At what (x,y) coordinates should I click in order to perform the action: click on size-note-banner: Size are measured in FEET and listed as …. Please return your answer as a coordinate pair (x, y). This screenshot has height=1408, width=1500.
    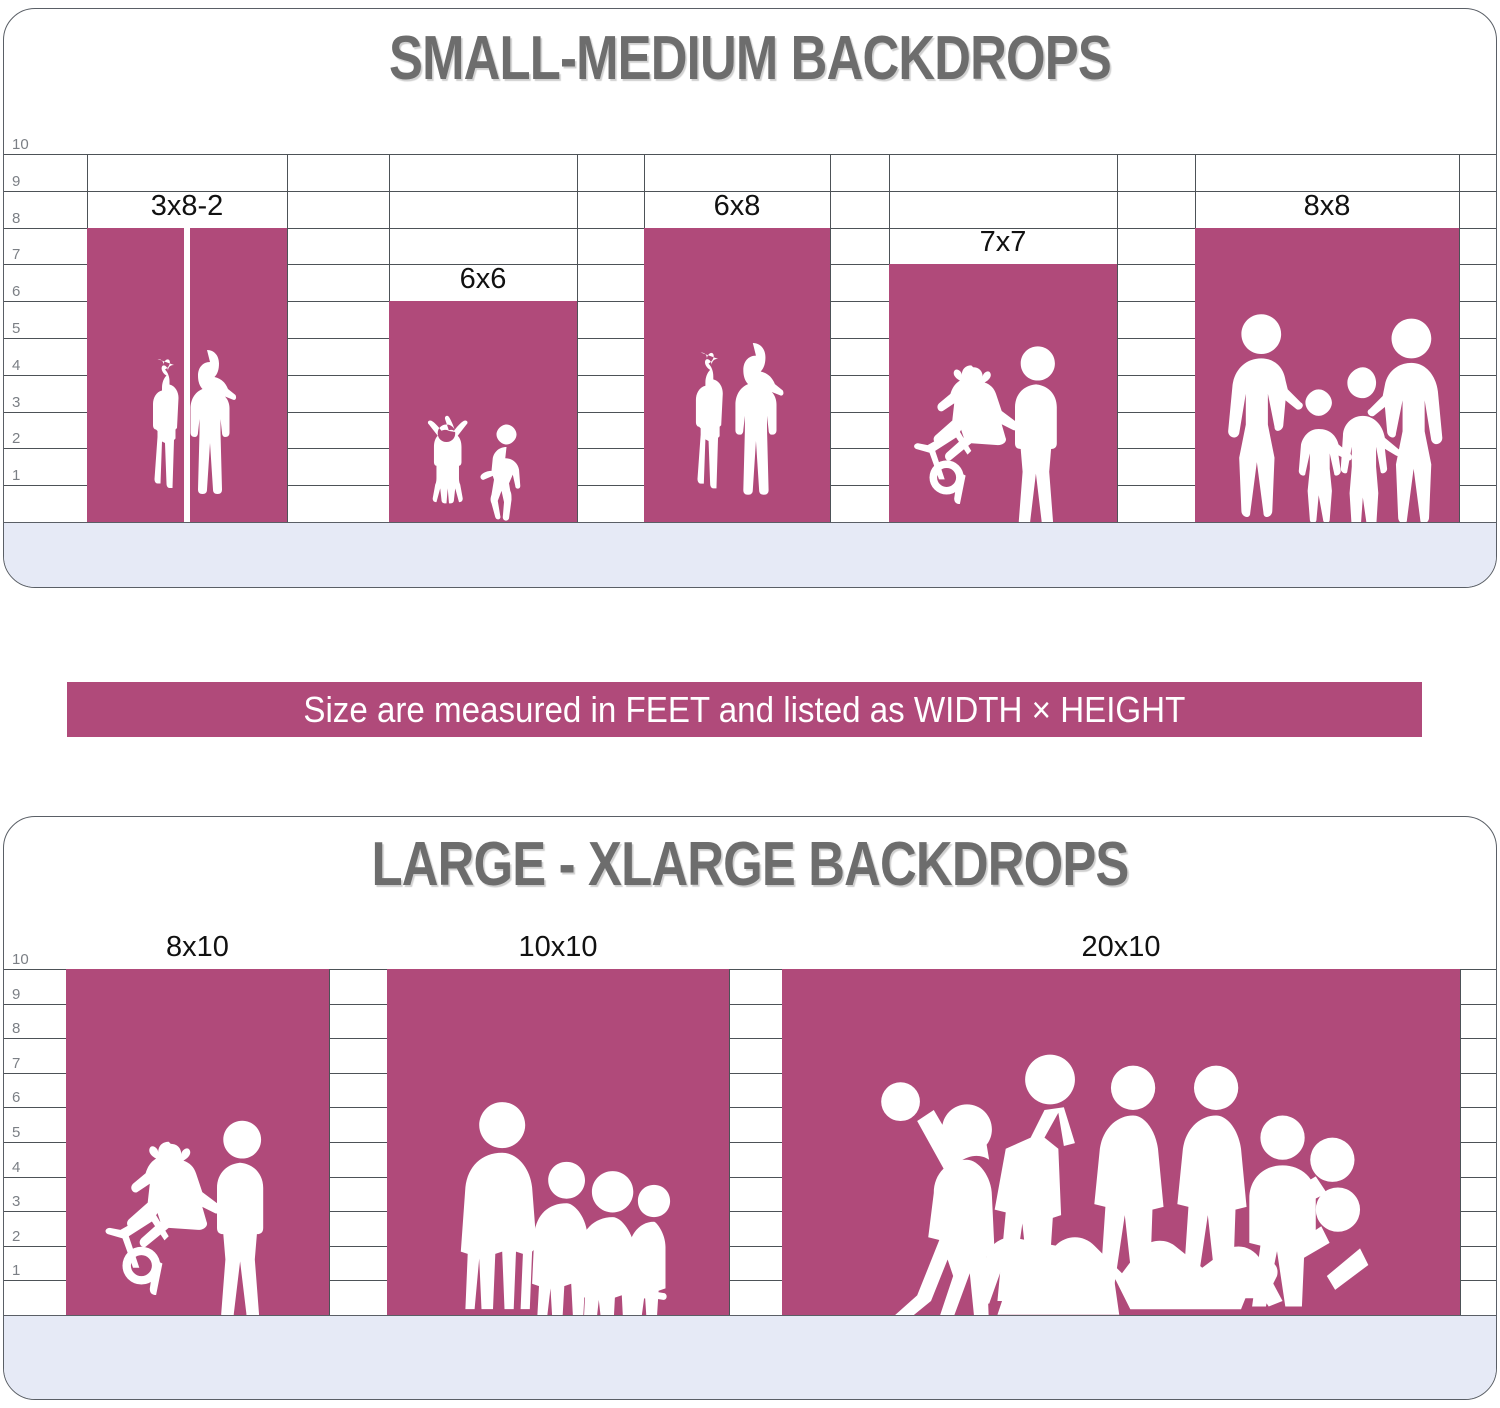
    Looking at the image, I should click on (744, 709).